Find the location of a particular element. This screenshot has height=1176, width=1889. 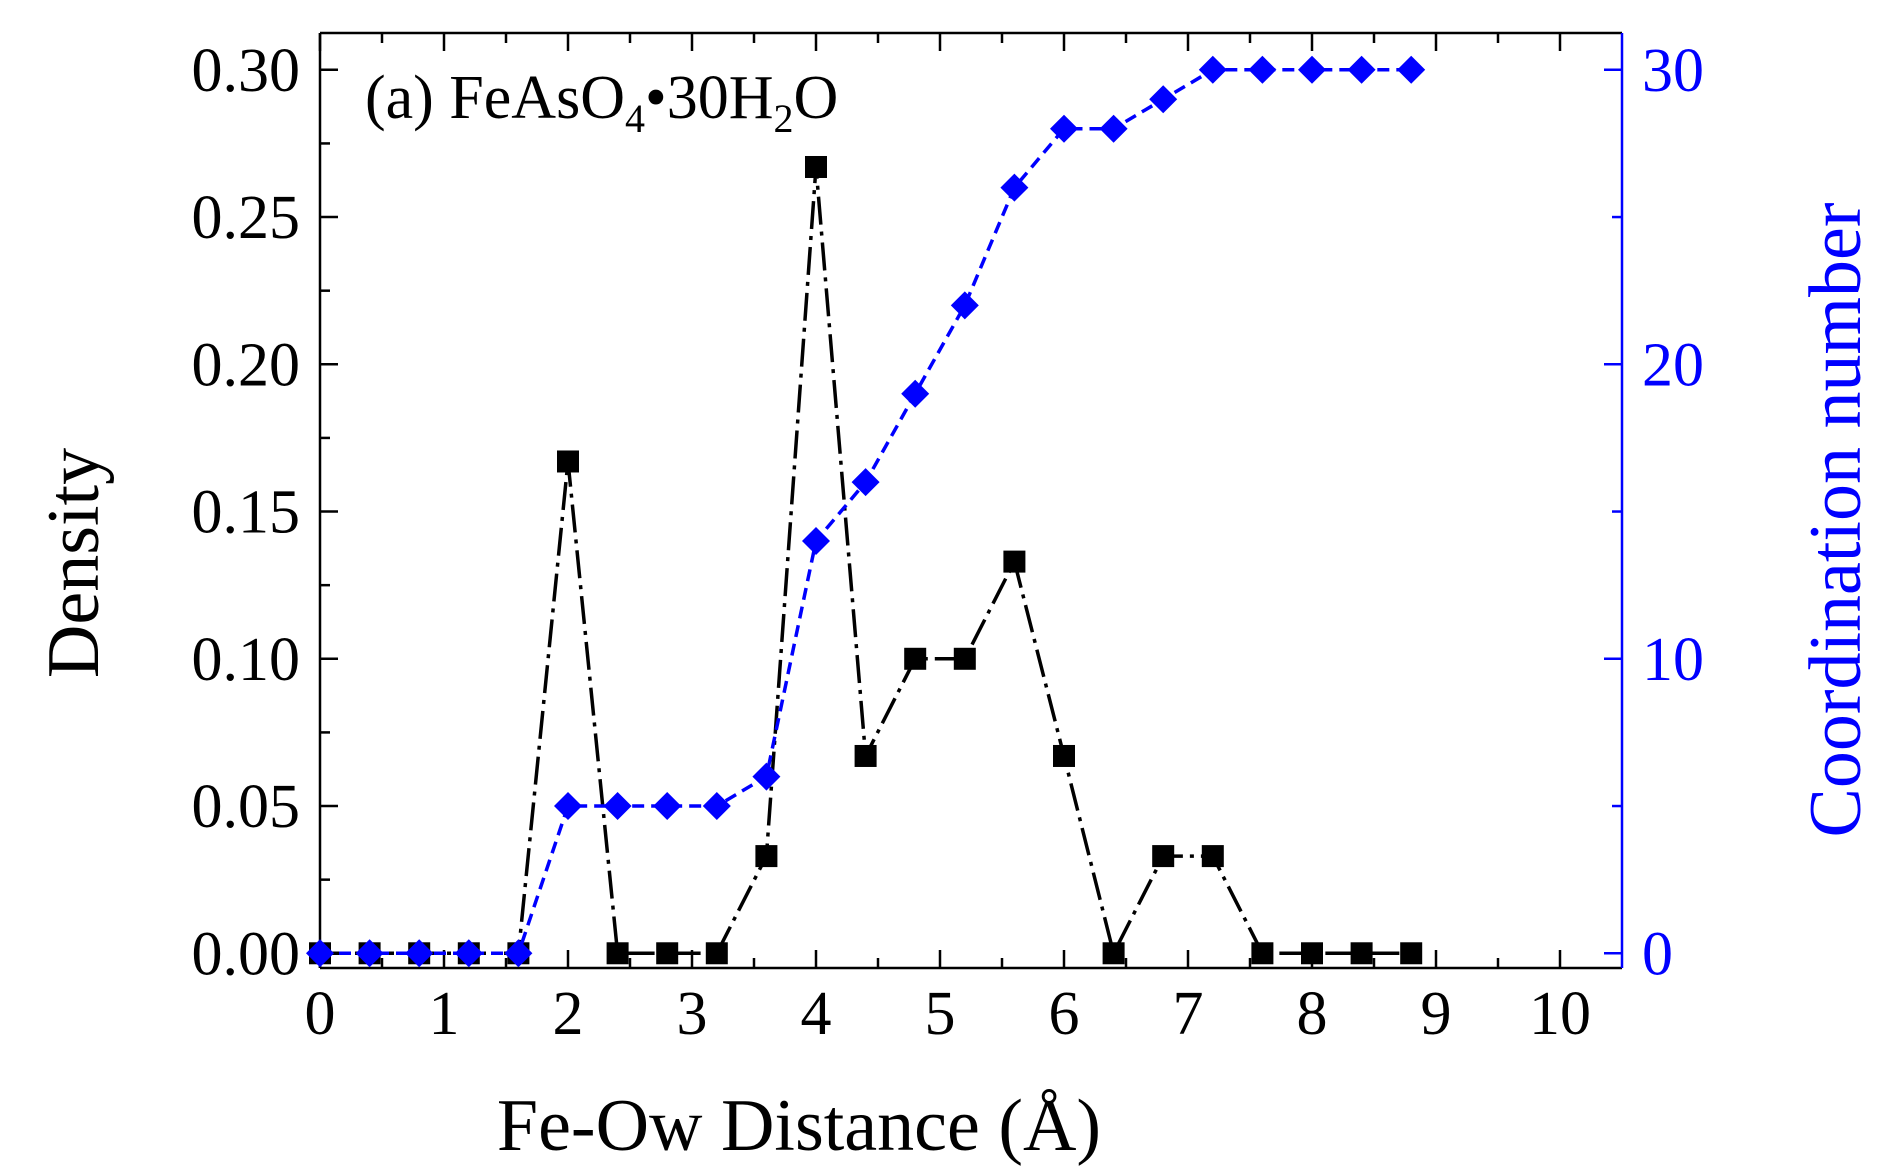

y-axis-ticks: 0.00 0.05 0.10 0.15 0.20 0.25 0.30 is located at coordinates (265, 512).